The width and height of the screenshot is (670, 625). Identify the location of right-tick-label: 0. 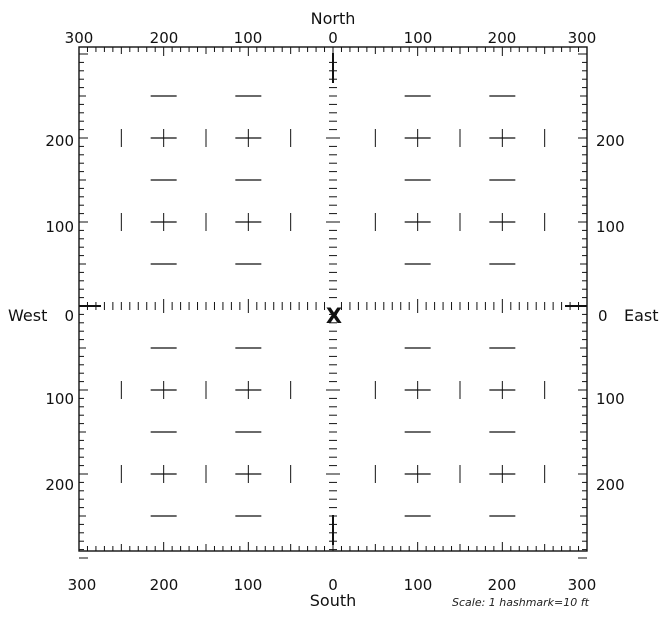
(603, 316).